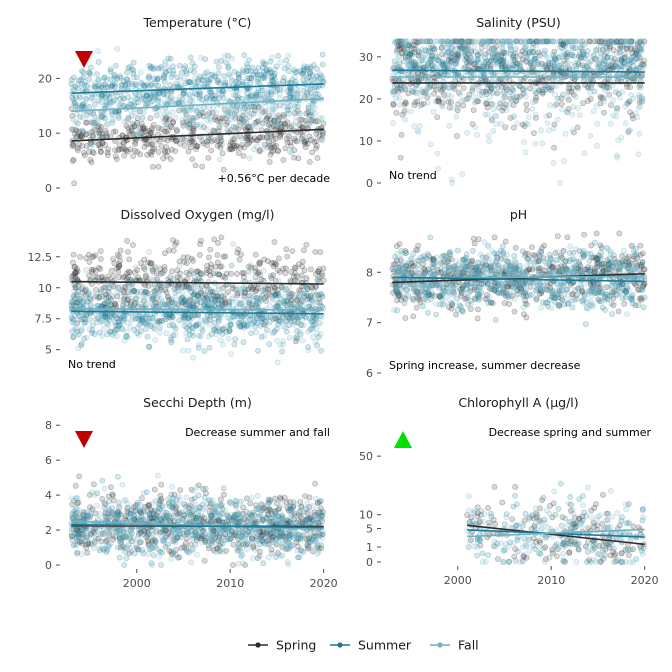  I want to click on y-tick-label: 20, so click(45, 78).